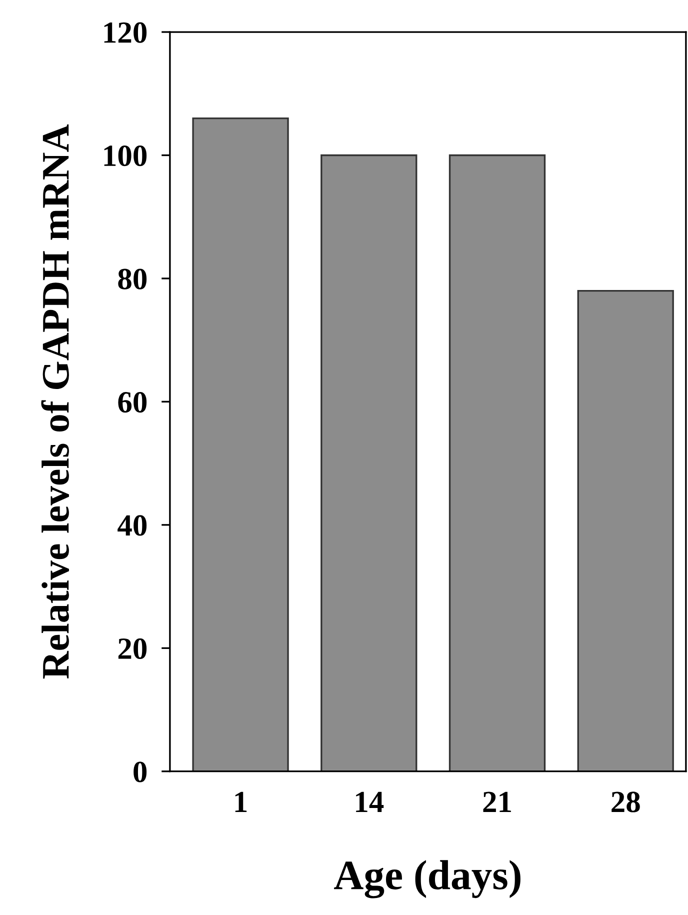 The height and width of the screenshot is (915, 688). Describe the element at coordinates (427, 879) in the screenshot. I see `x-axis-title: Age (days)` at that location.